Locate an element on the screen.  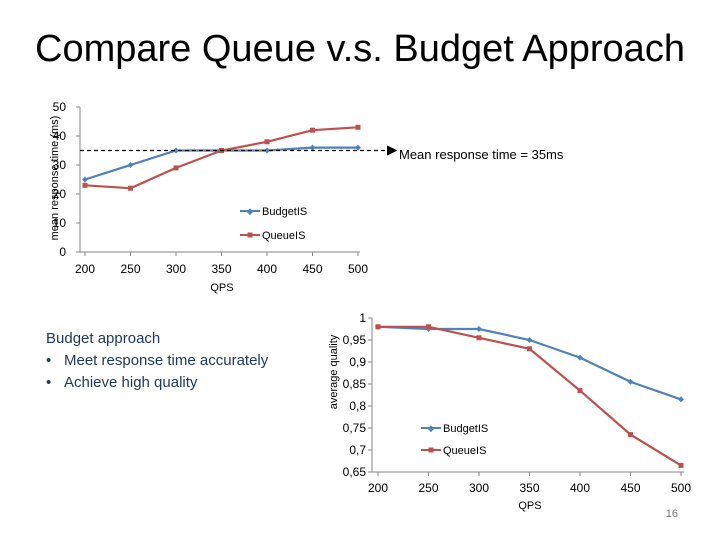
bullet-heading: Budget approach is located at coordinates (103, 338).